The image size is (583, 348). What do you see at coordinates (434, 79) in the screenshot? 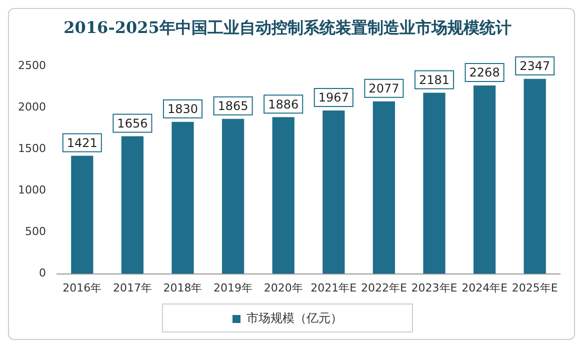
I see `data-label: 2181` at bounding box center [434, 79].